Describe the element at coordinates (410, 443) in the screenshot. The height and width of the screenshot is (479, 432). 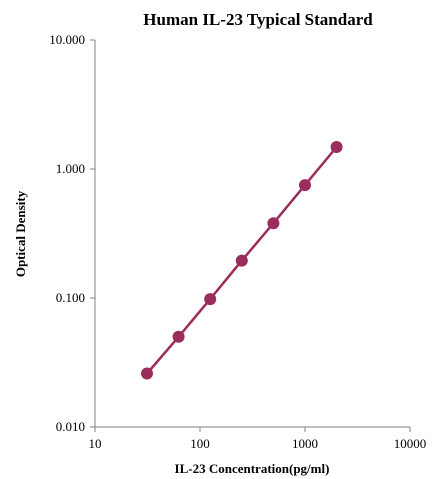
I see `x-tick-label: 10000` at that location.